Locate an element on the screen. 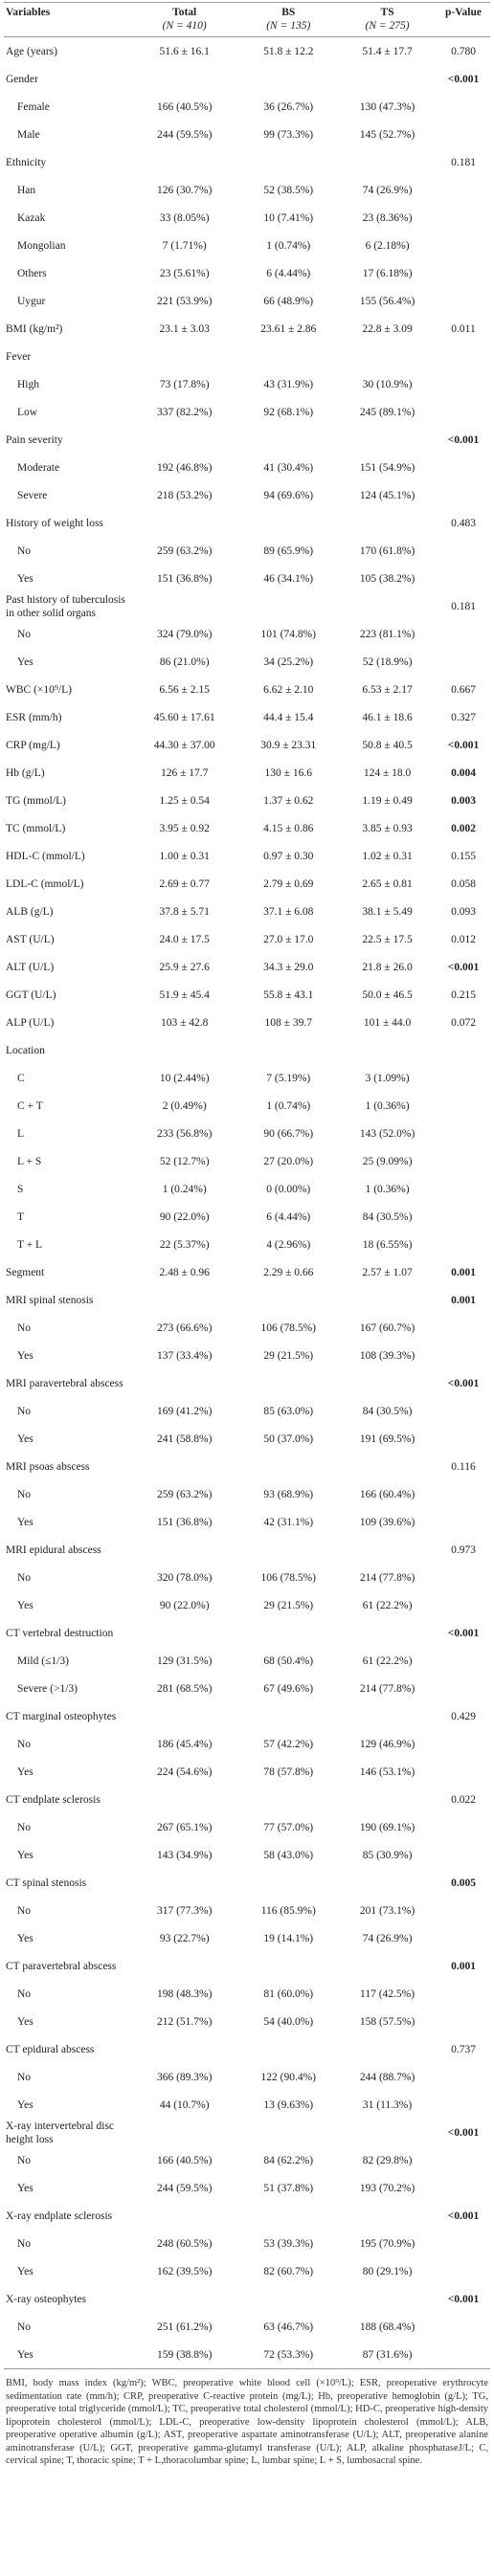 The image size is (494, 2576). table-row: Yes 151 (36.8%) 46 (34.1%) 105 (38.2%) is located at coordinates (247, 578).